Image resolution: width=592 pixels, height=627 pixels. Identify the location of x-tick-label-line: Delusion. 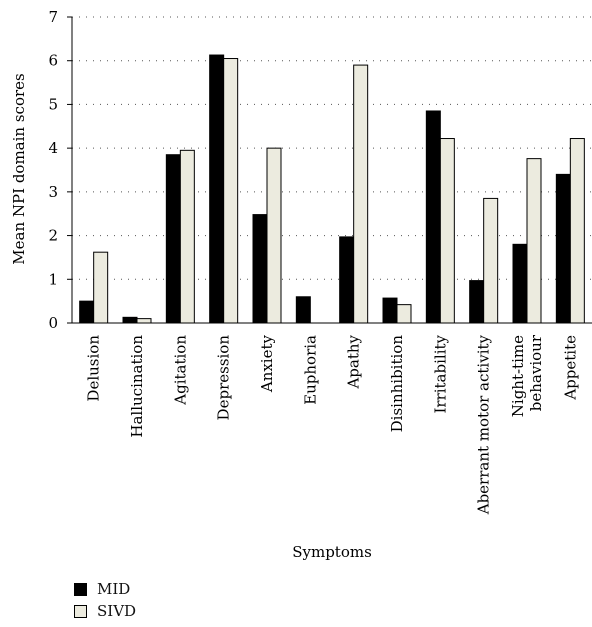
(94, 368).